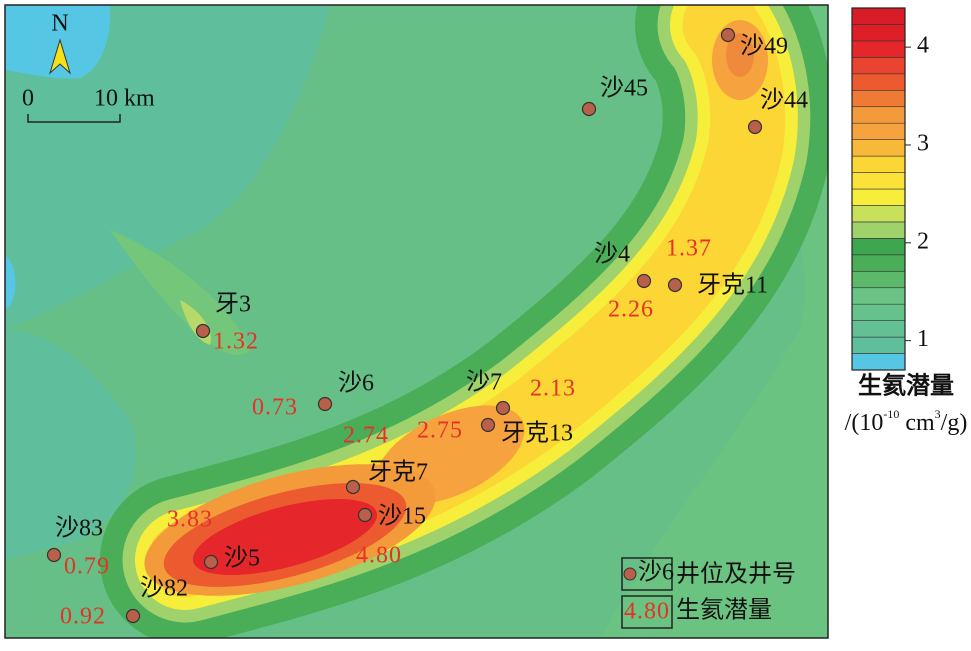  I want to click on well-name: 牙3, so click(233, 305).